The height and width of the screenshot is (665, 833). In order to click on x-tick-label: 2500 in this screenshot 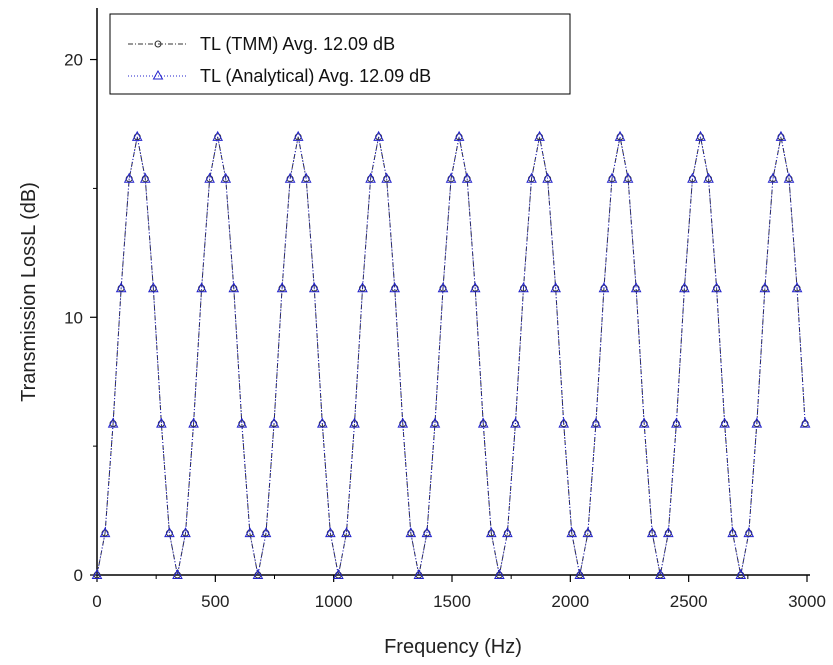, I will do `click(689, 601)`.